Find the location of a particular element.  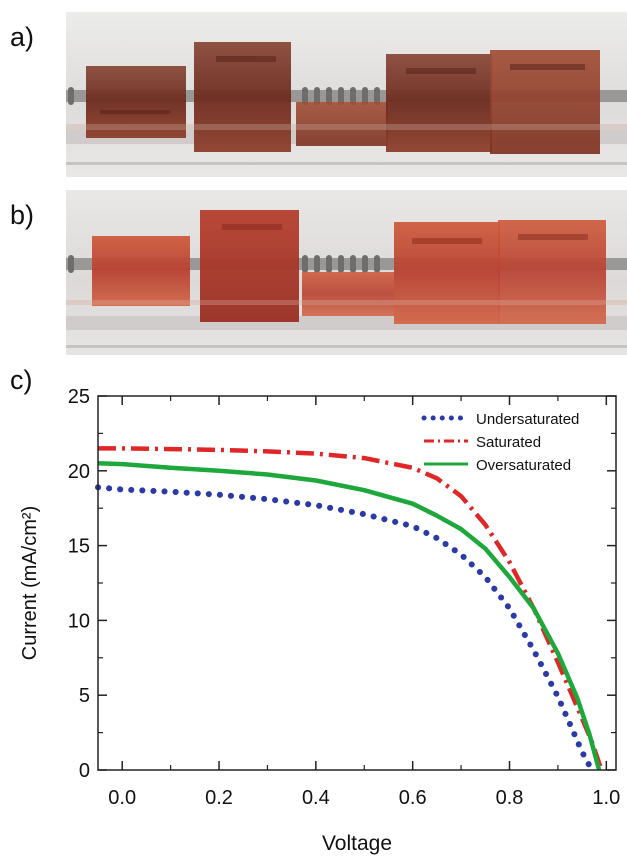

x-tick-label: 0.0 is located at coordinates (122, 798).